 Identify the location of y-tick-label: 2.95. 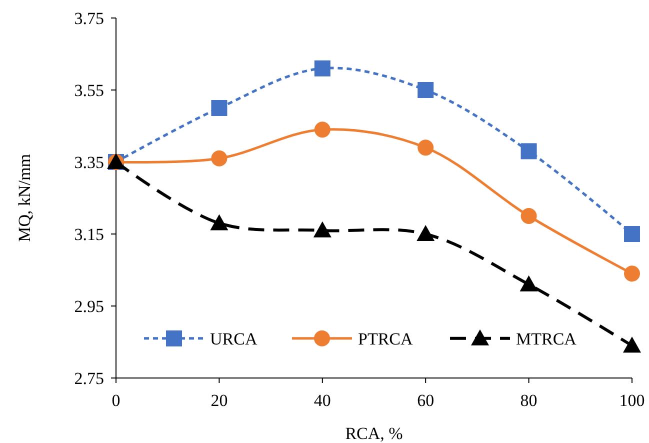
(89, 306).